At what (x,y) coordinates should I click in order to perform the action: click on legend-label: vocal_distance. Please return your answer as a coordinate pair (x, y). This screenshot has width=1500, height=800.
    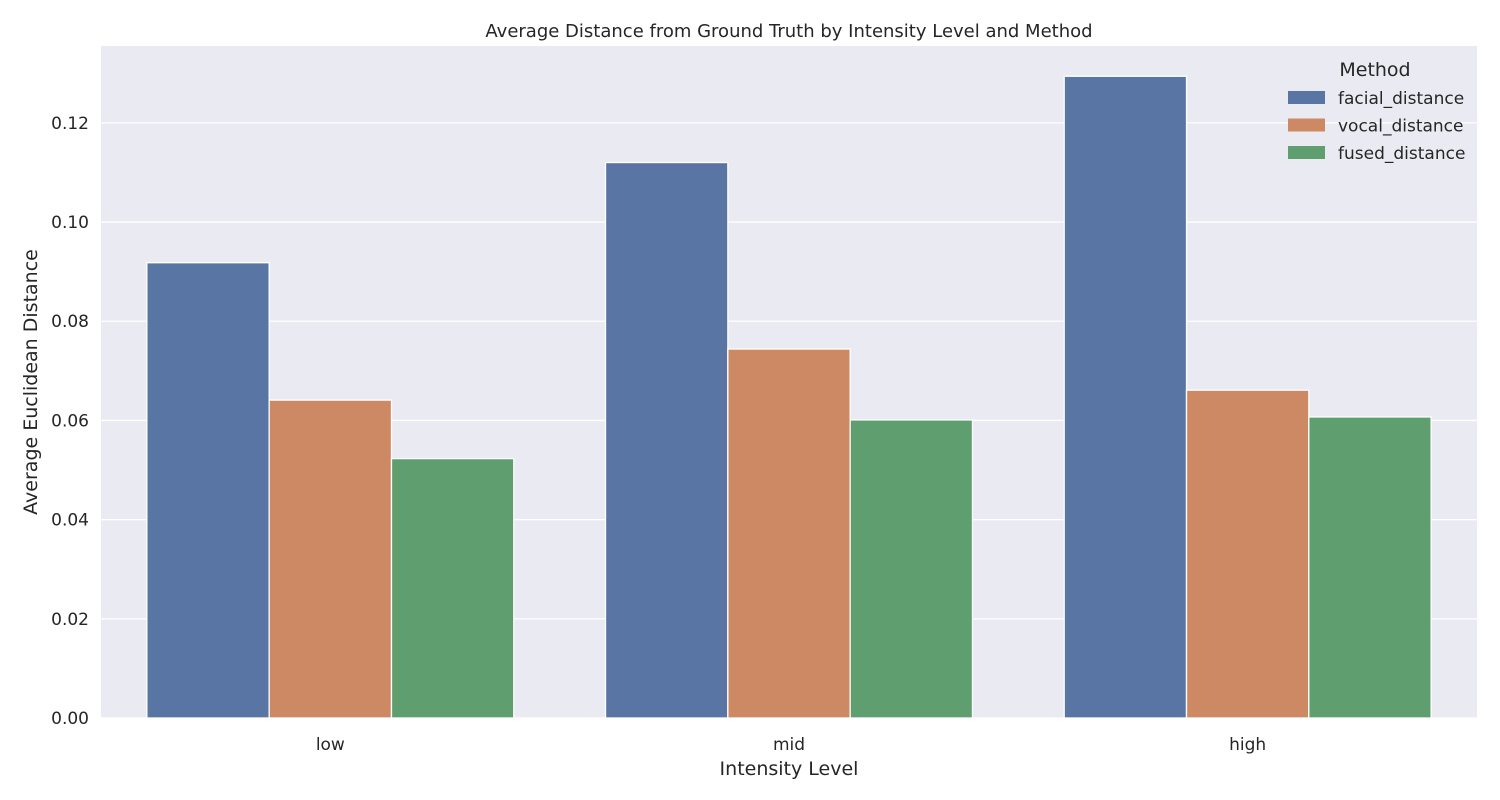
    Looking at the image, I should click on (1400, 127).